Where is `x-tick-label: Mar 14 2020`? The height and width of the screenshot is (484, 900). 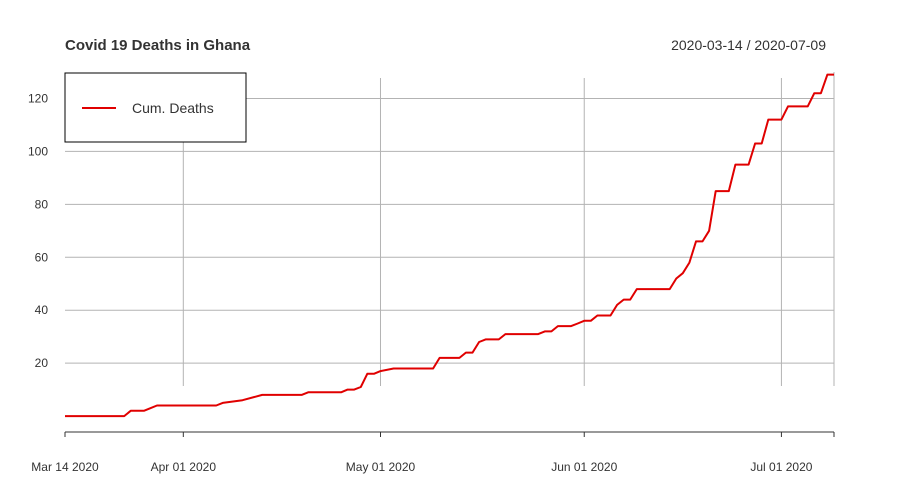 x-tick-label: Mar 14 2020 is located at coordinates (65, 467).